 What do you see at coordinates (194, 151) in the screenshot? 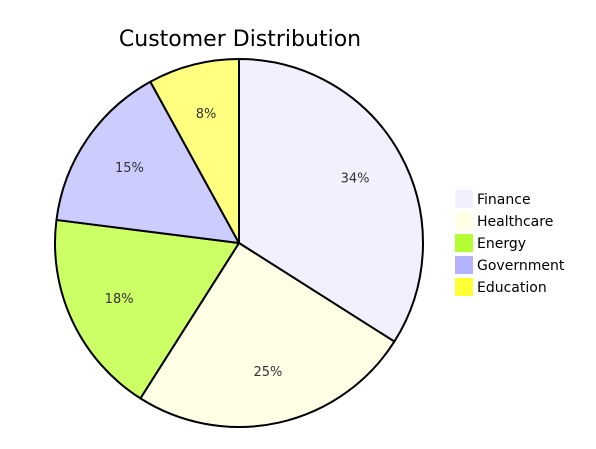
I see `pie-slice-education` at bounding box center [194, 151].